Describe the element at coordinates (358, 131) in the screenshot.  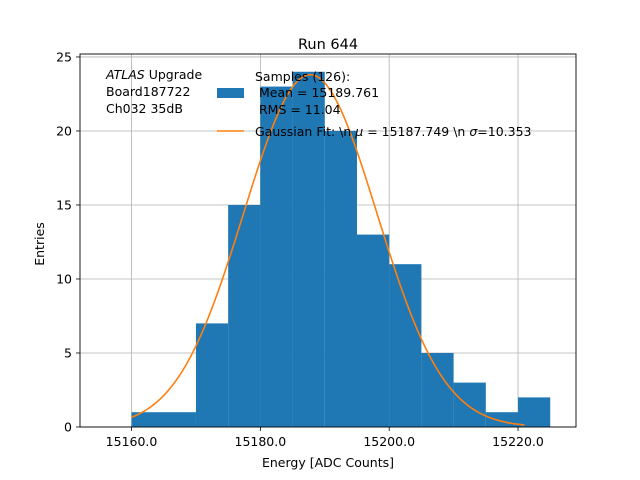
I see `legend-fit-mu-symbol: μ` at that location.